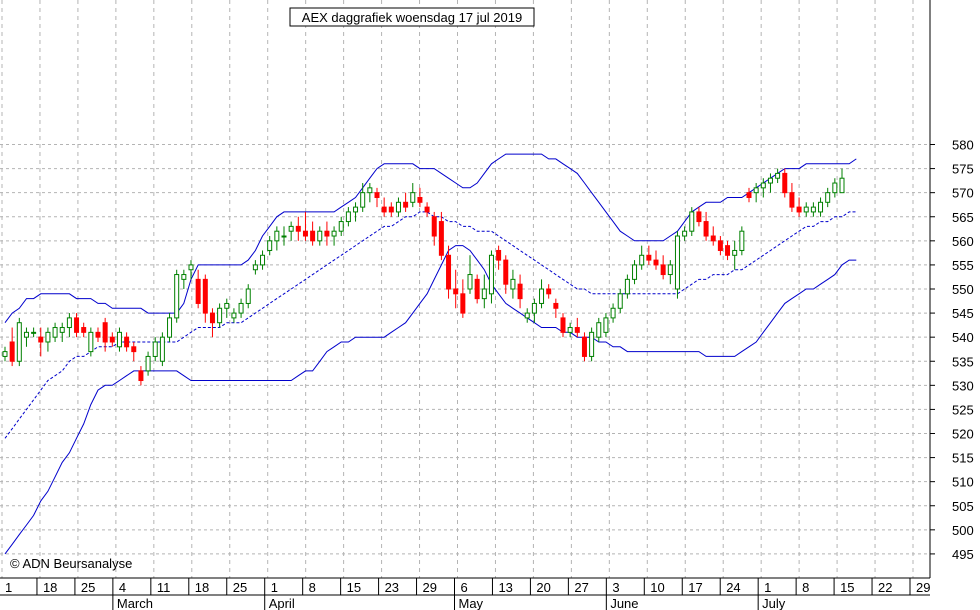 Image resolution: width=980 pixels, height=610 pixels. Describe the element at coordinates (8, 587) in the screenshot. I see `x-day-label: 1` at that location.